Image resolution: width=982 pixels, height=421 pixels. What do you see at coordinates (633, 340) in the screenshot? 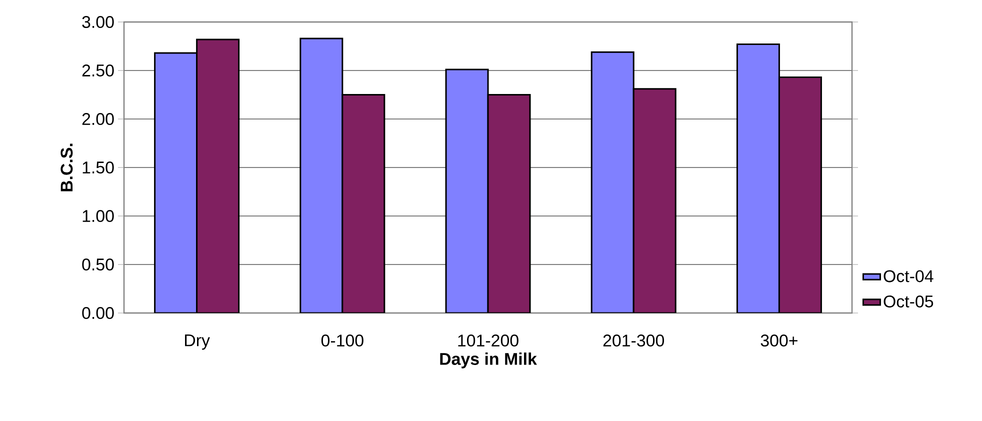
I see `x-tick-label: 201-300` at bounding box center [633, 340].